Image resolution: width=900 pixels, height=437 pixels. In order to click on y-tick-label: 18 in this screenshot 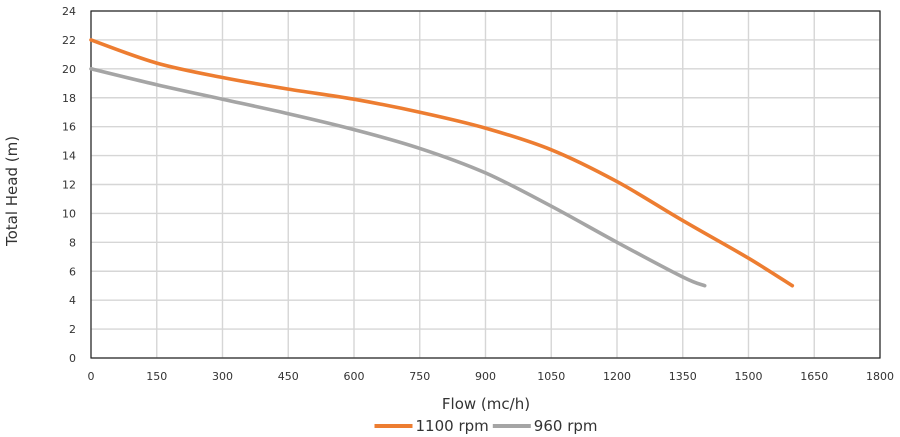, I will do `click(69, 98)`.